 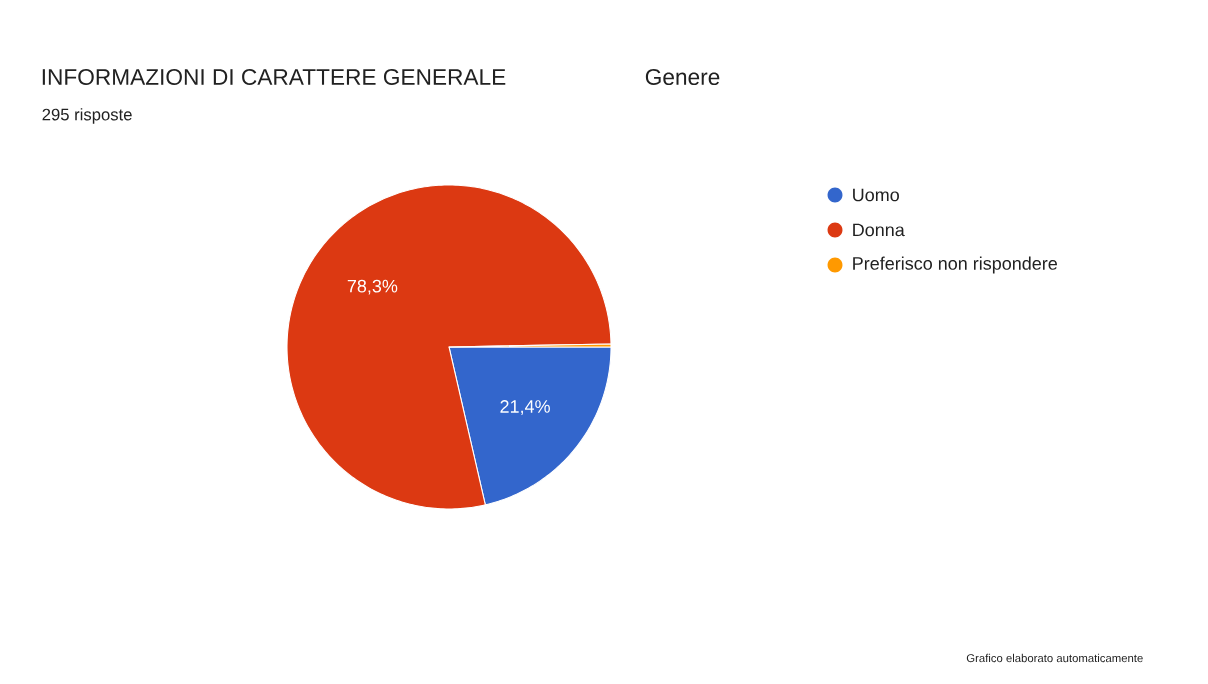 I want to click on data-label: 21,4%, so click(x=525, y=407).